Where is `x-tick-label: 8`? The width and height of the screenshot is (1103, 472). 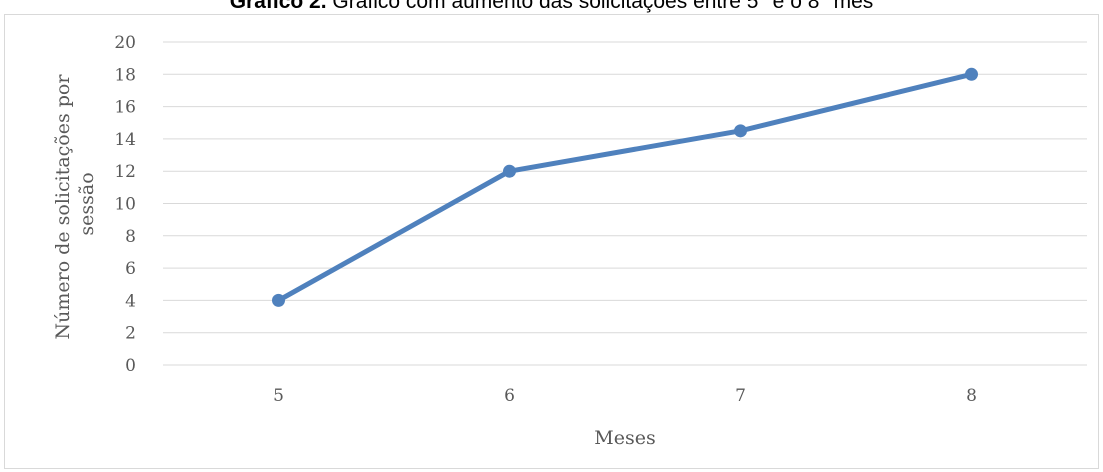 x-tick-label: 8 is located at coordinates (971, 396).